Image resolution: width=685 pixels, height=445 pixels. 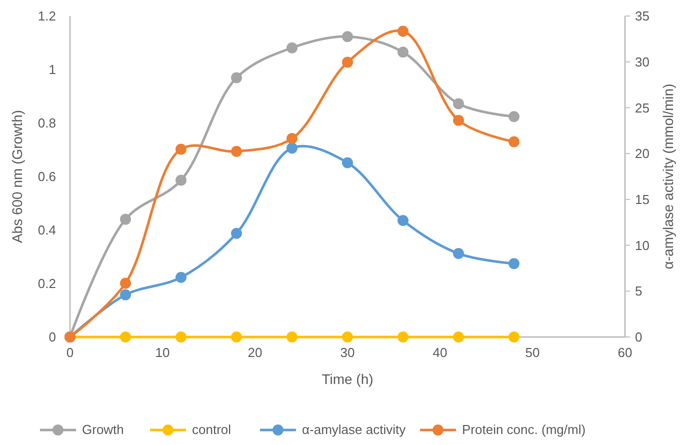 I want to click on legend-label: α-amylase activity, so click(x=354, y=429).